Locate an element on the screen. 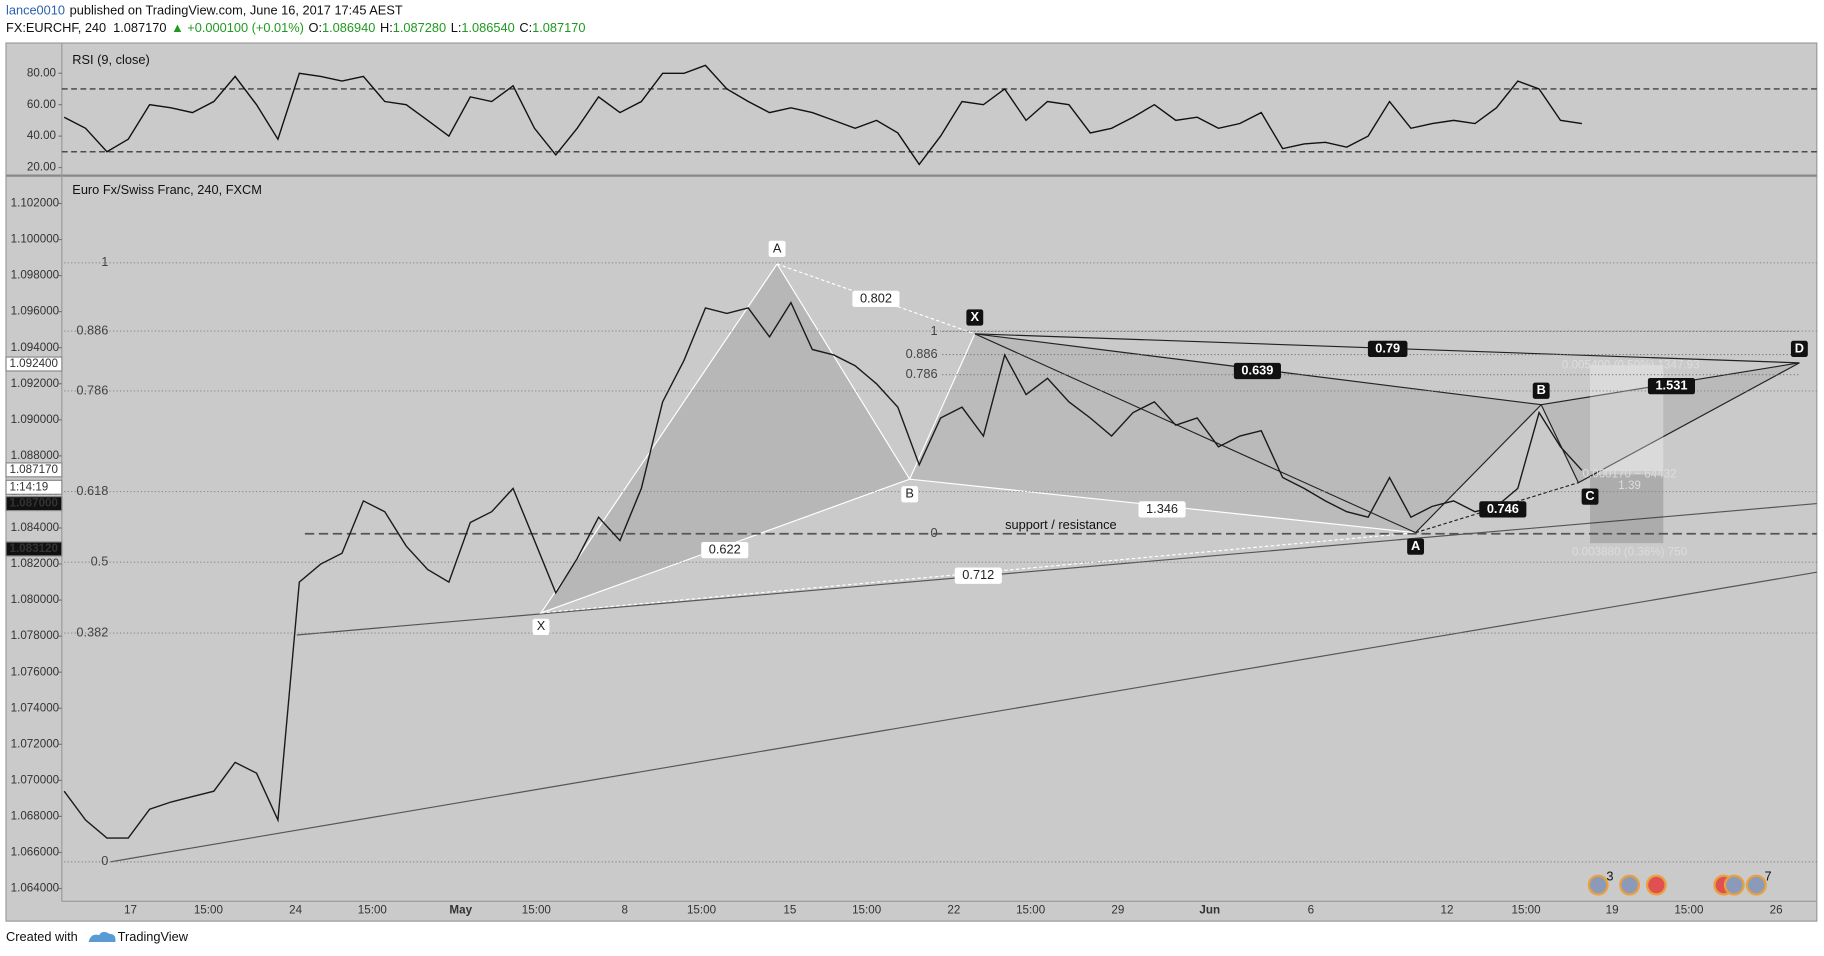 The height and width of the screenshot is (956, 1824). axis-badge-text: 1.092400 is located at coordinates (33, 363).